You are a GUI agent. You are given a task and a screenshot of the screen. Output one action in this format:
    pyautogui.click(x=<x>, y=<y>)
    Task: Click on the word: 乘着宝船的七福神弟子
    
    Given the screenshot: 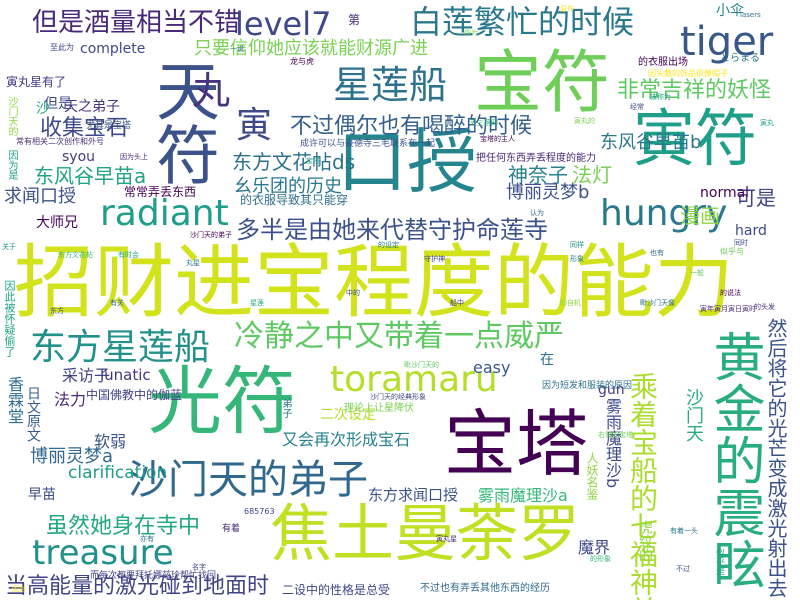 What is the action you would take?
    pyautogui.click(x=642, y=486)
    